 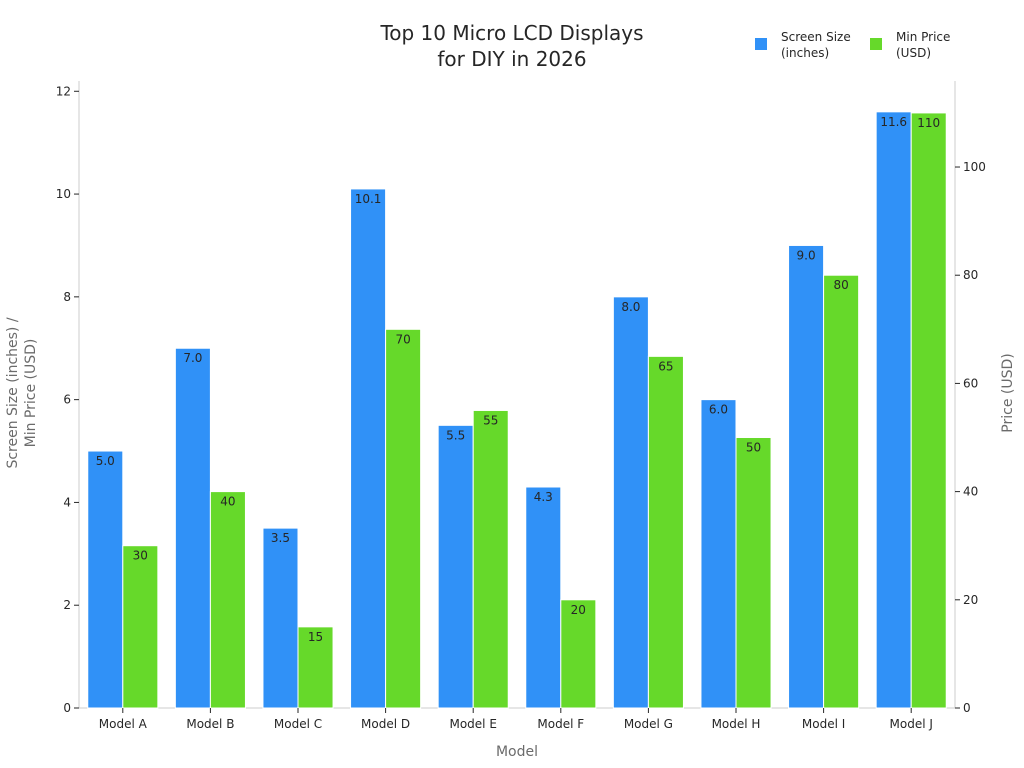 I want to click on x-tick-label: Model J, so click(x=911, y=724).